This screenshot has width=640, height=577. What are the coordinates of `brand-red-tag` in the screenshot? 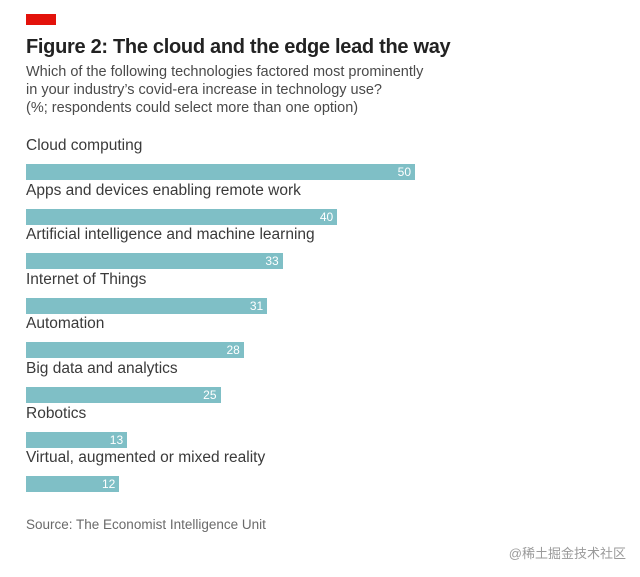 It's located at (41, 19).